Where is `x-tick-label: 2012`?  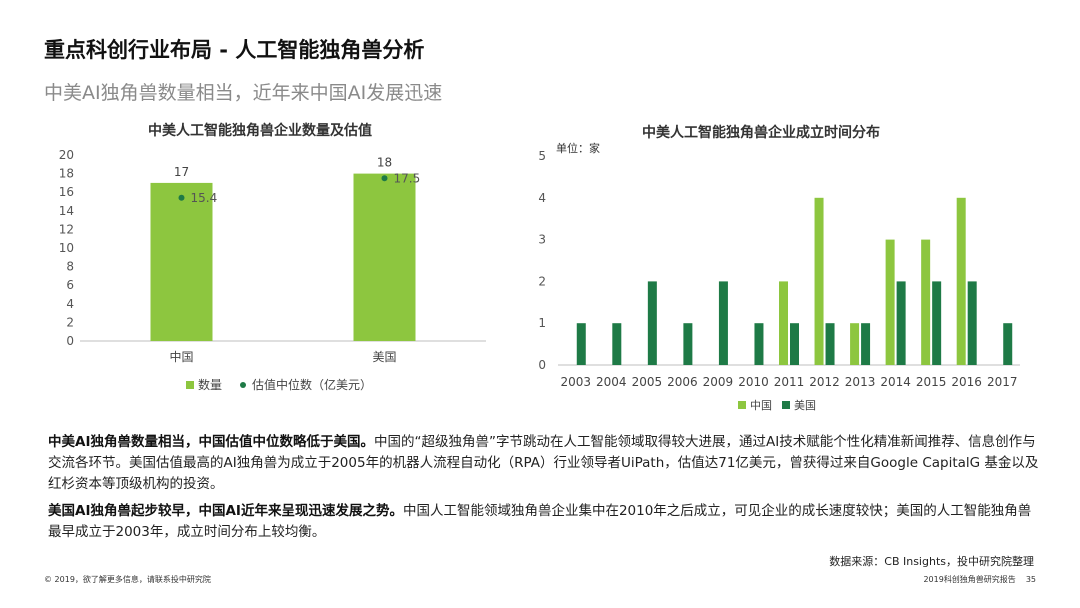
x-tick-label: 2012 is located at coordinates (824, 382).